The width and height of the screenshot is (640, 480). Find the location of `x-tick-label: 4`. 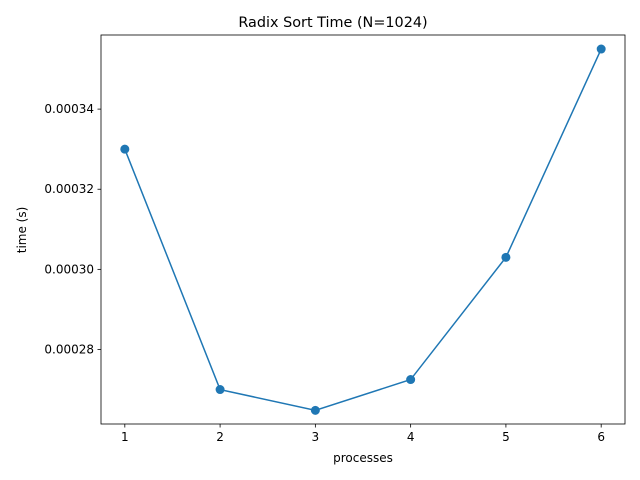

x-tick-label: 4 is located at coordinates (411, 437).